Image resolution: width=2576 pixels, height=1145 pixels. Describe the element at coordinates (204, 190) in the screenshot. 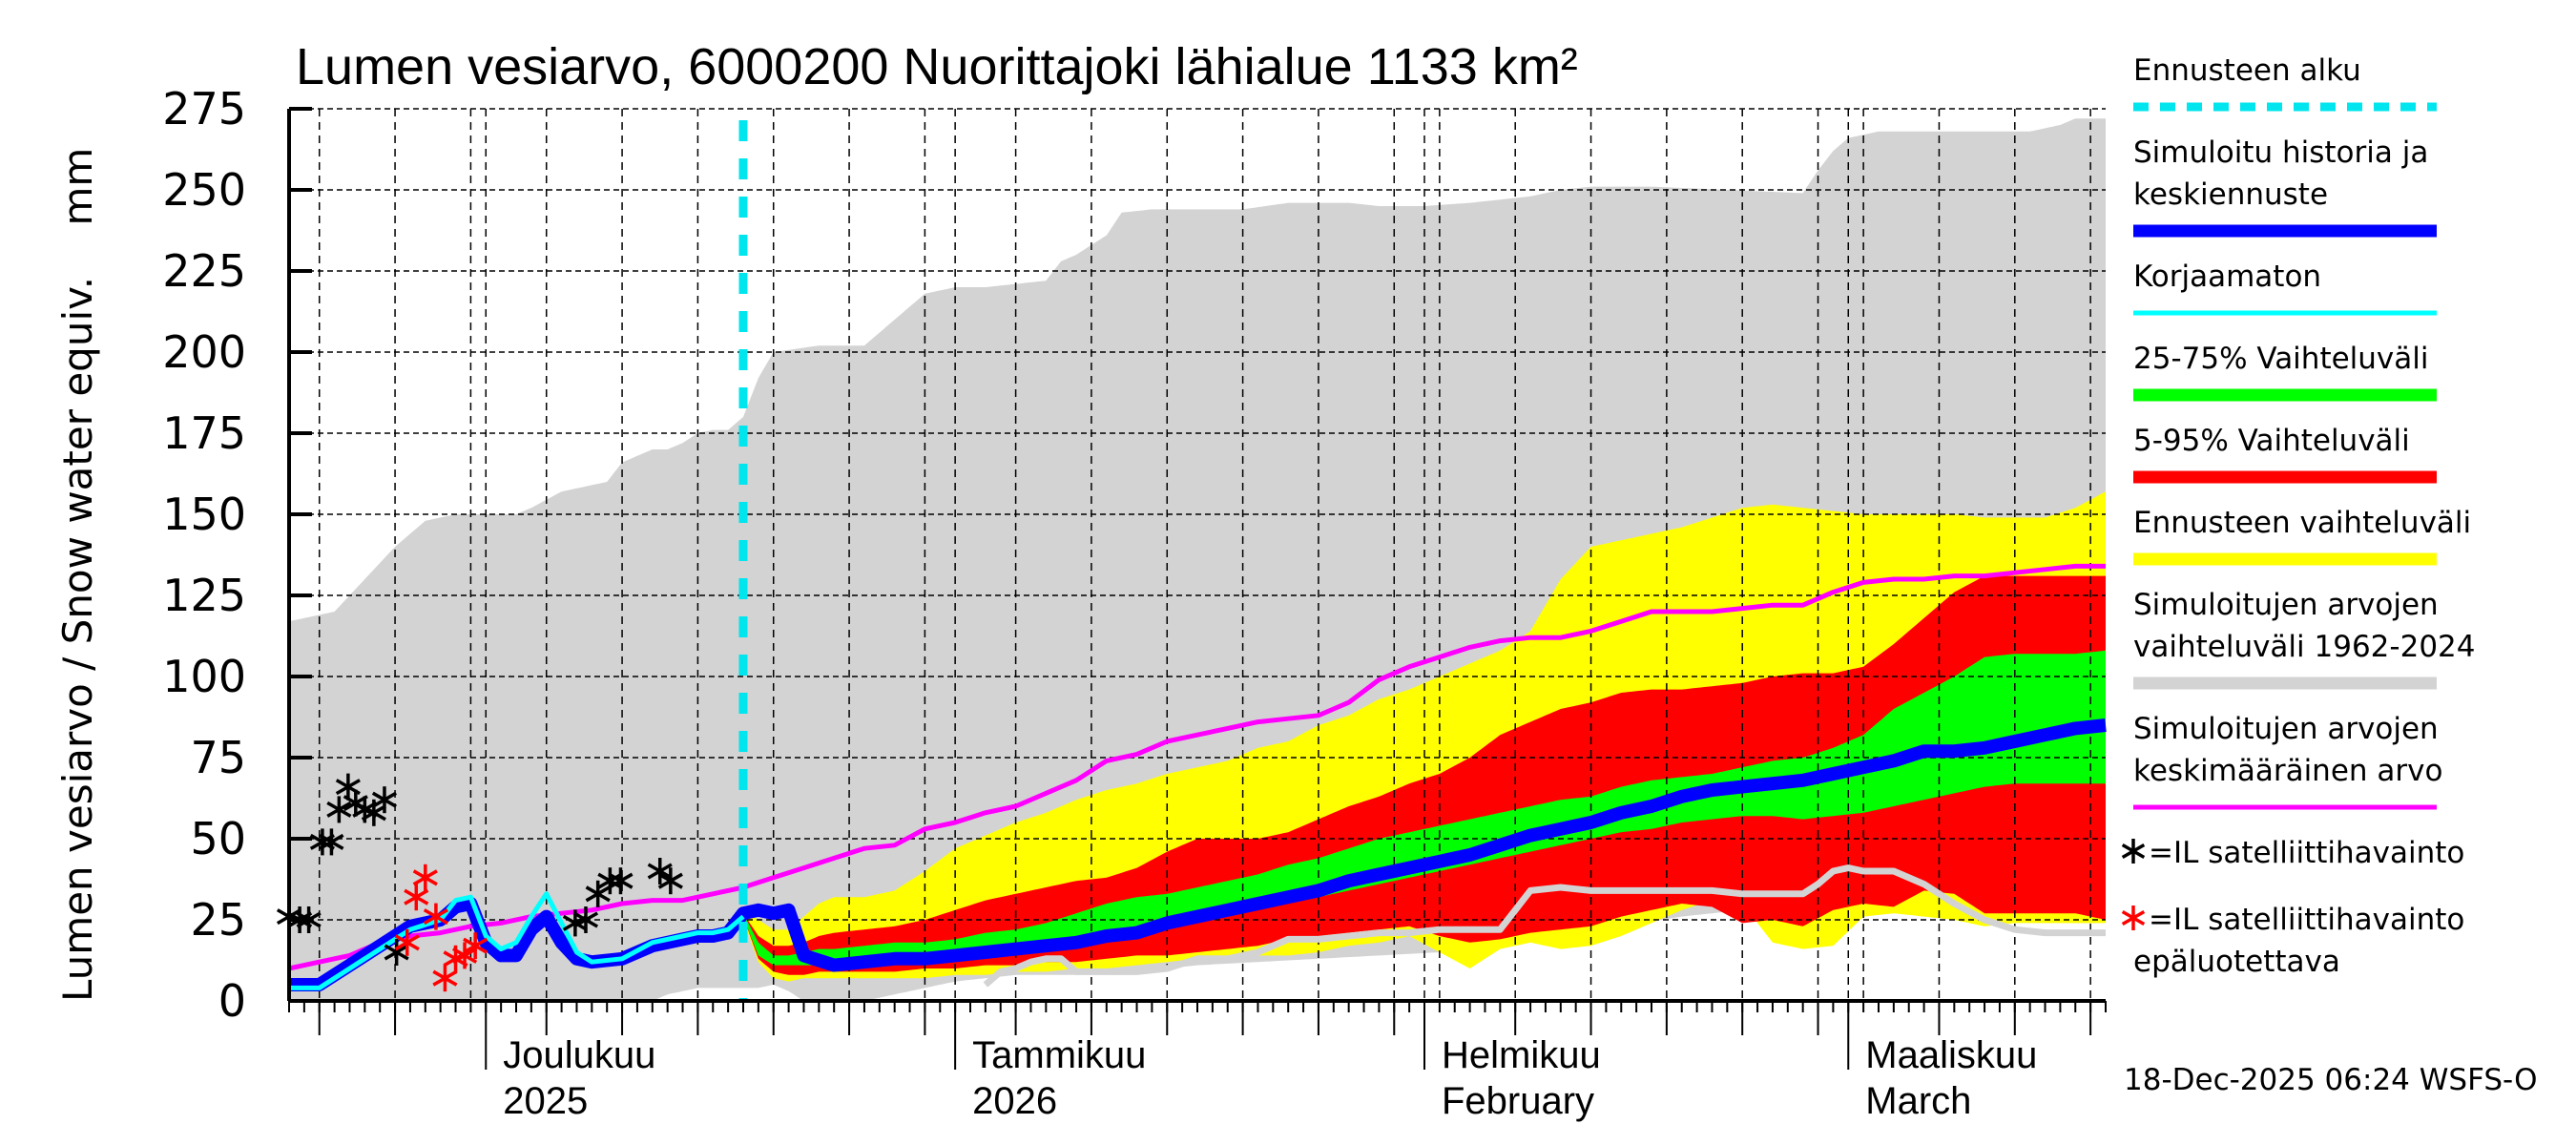

I see `y-tick-label: 250` at that location.